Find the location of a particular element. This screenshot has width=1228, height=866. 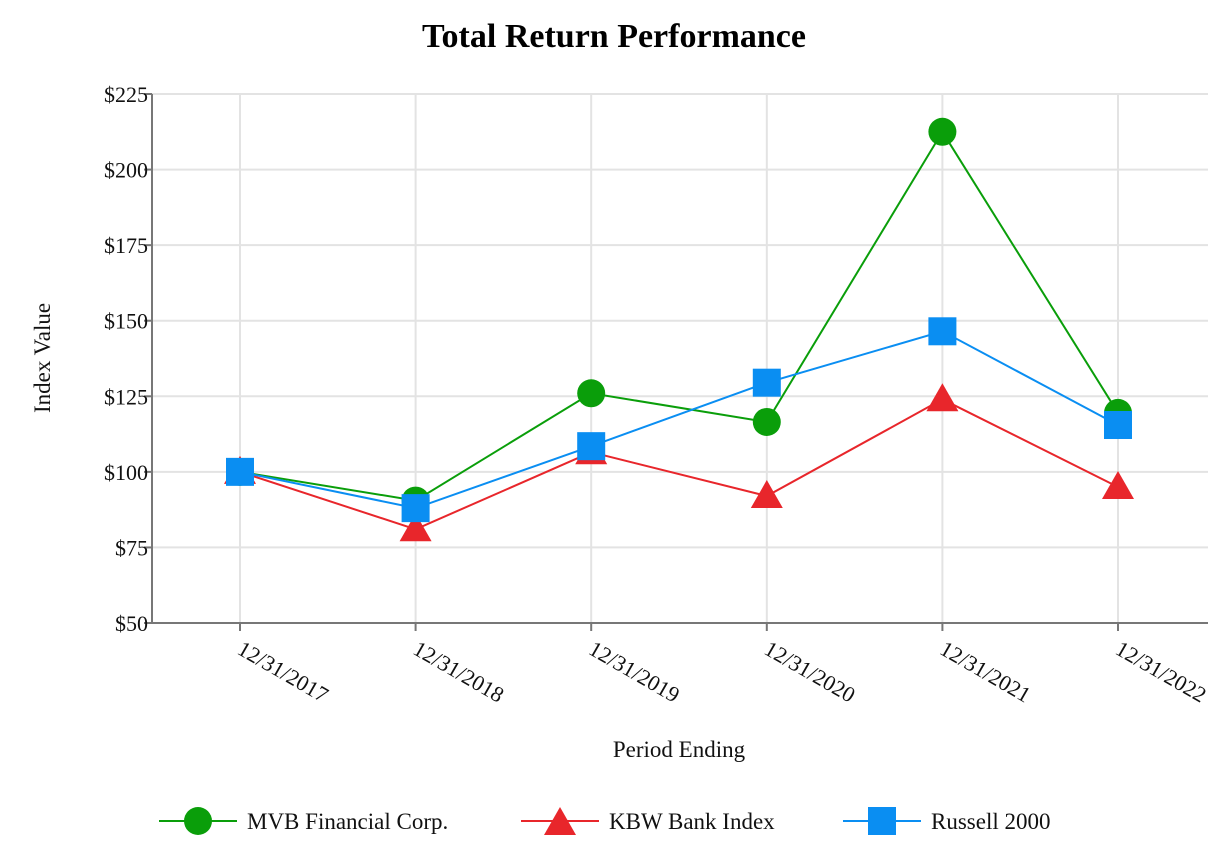

y-tick-label: $125 is located at coordinates (126, 396).